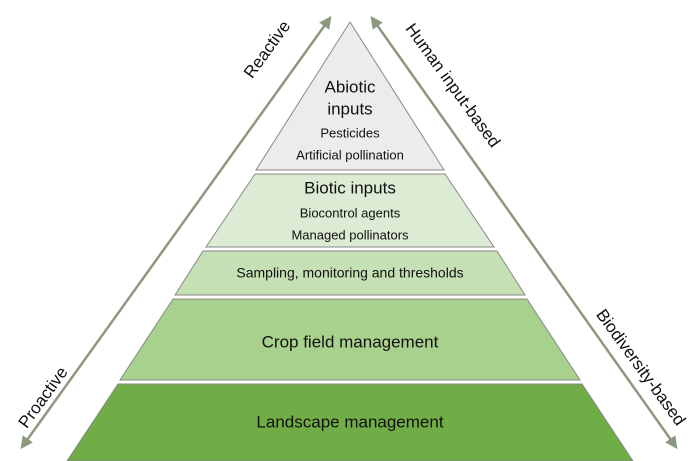  Describe the element at coordinates (350, 234) in the screenshot. I see `layer-item: Managed pollinators` at that location.